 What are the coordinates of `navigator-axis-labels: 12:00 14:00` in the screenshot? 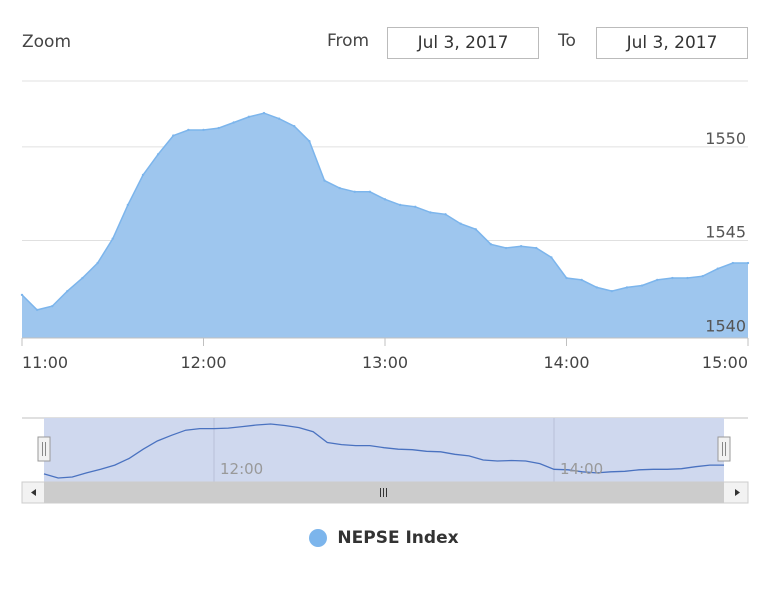 It's located at (411, 469).